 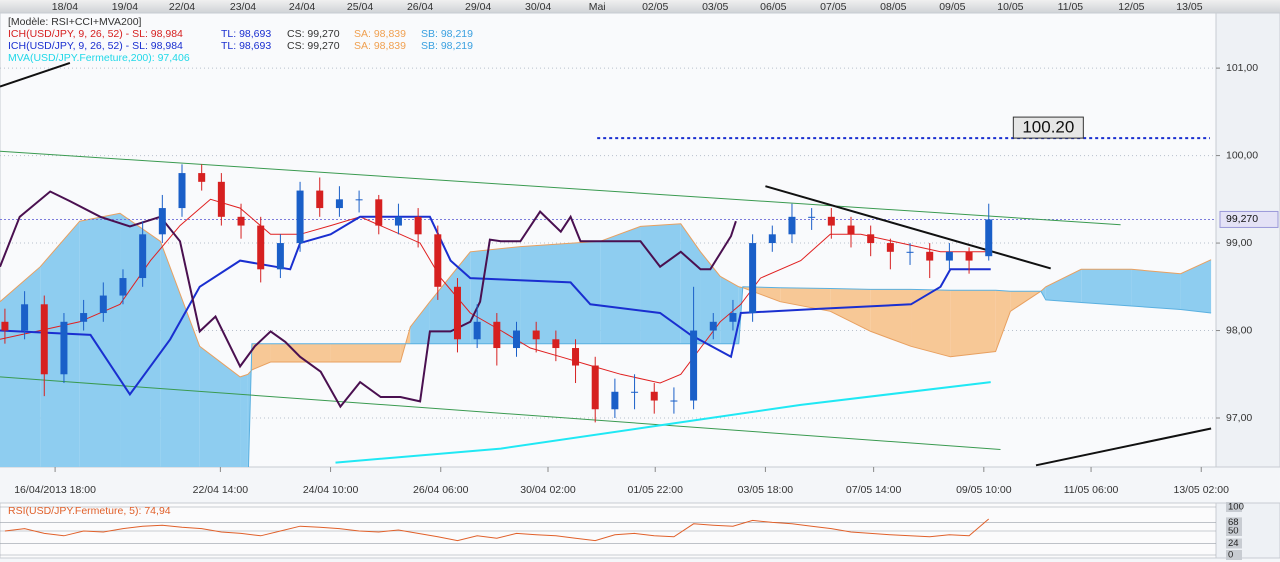 What do you see at coordinates (182, 7) in the screenshot?
I see `top-date-label: 22/04` at bounding box center [182, 7].